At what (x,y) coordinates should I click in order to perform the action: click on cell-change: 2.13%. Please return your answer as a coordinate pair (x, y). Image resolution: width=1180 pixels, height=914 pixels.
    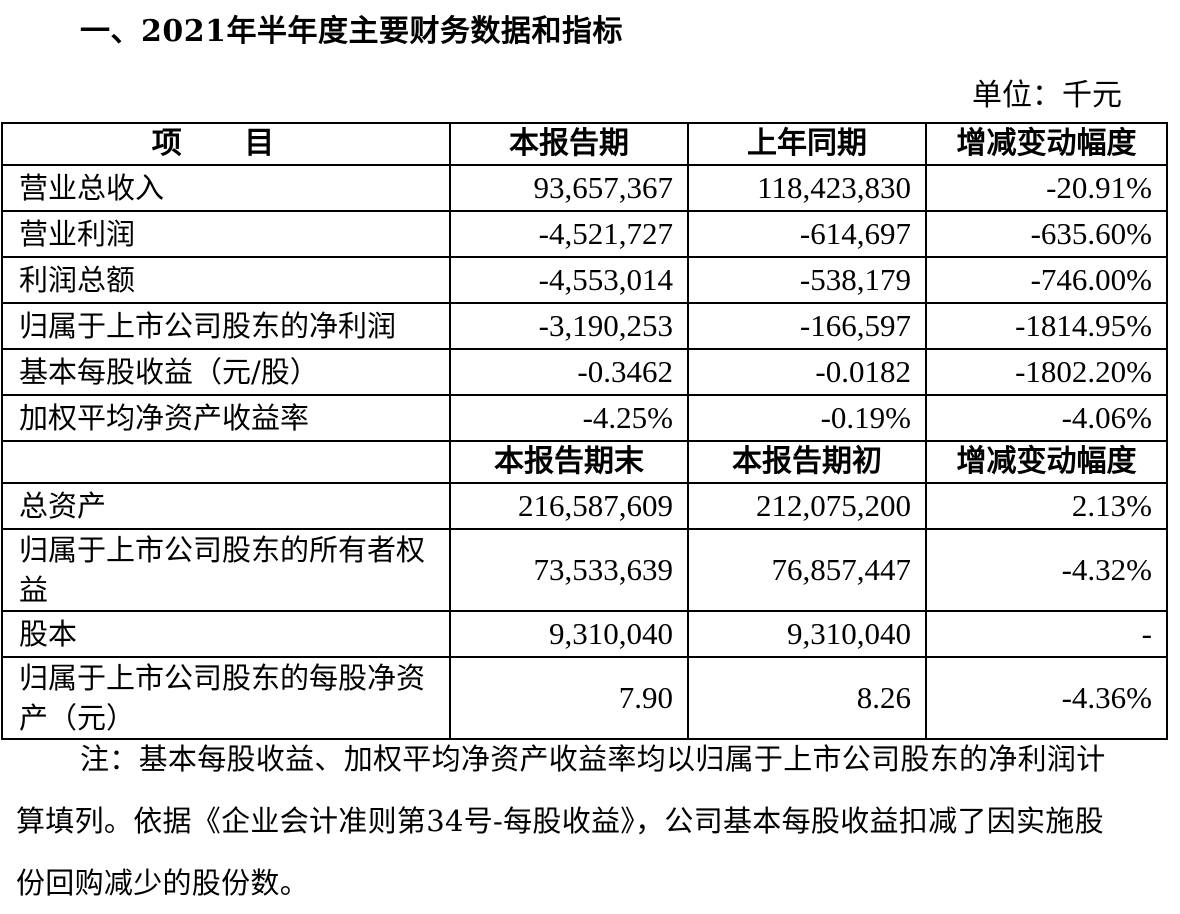
    Looking at the image, I should click on (1046, 506).